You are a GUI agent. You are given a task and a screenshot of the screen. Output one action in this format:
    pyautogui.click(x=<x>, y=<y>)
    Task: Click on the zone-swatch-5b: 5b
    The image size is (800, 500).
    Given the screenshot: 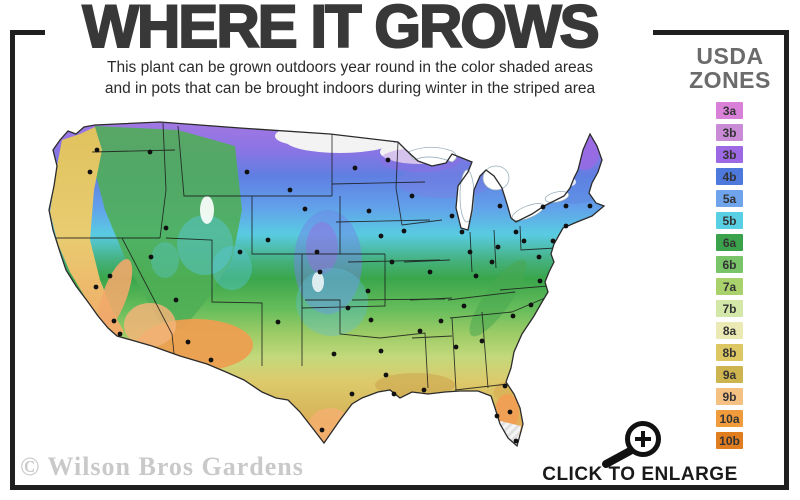 What is the action you would take?
    pyautogui.click(x=729, y=220)
    